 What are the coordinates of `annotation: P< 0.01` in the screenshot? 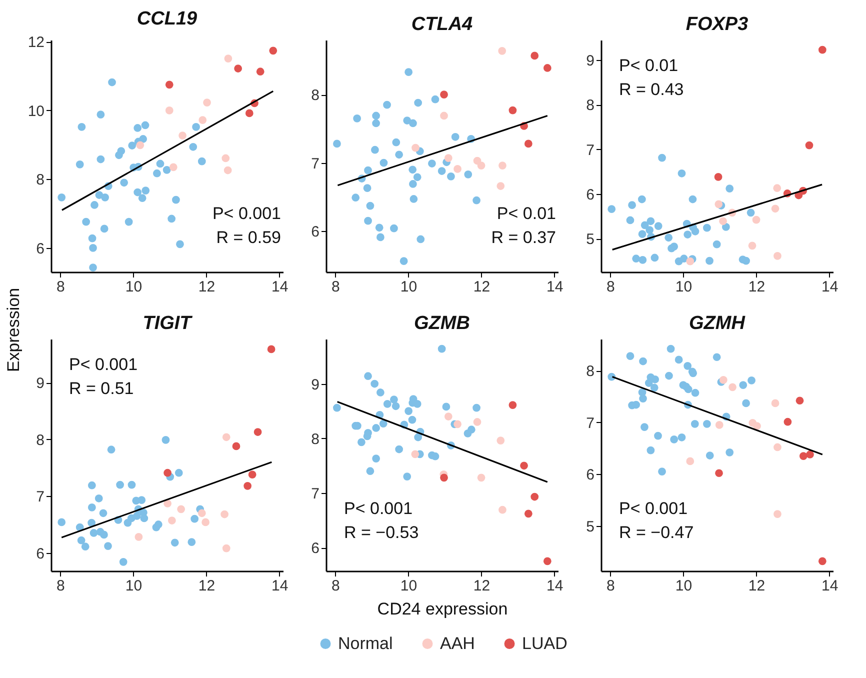 It's located at (648, 65).